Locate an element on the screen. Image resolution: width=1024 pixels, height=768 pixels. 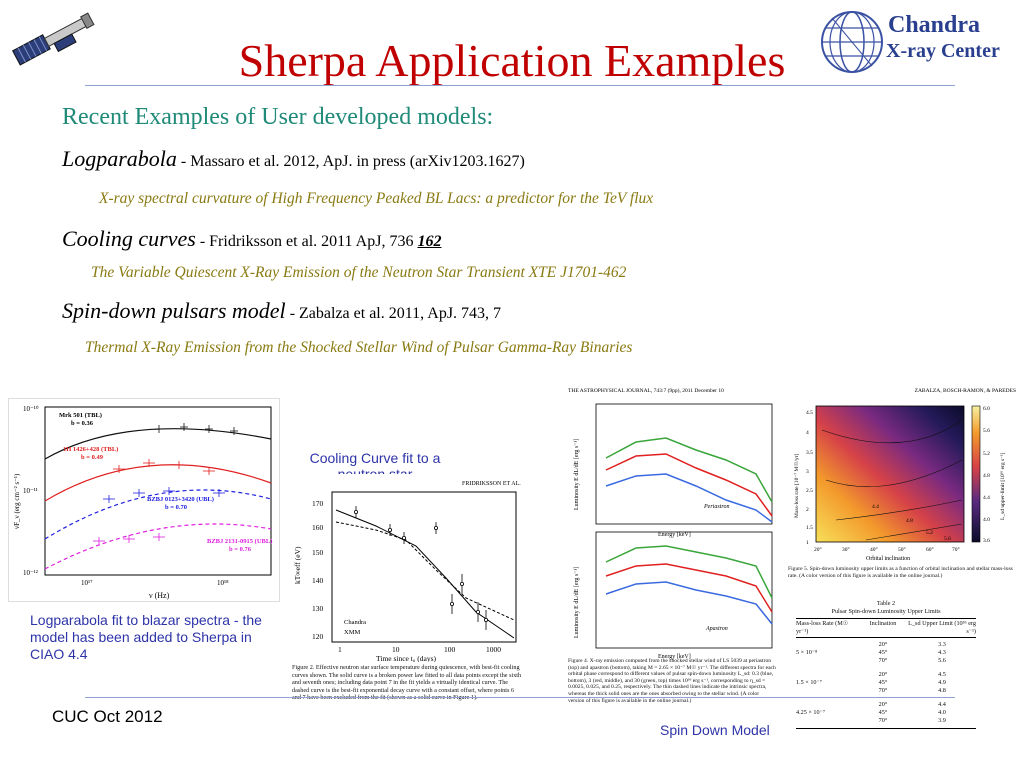
x-tick: 1000 is located at coordinates (493, 649).